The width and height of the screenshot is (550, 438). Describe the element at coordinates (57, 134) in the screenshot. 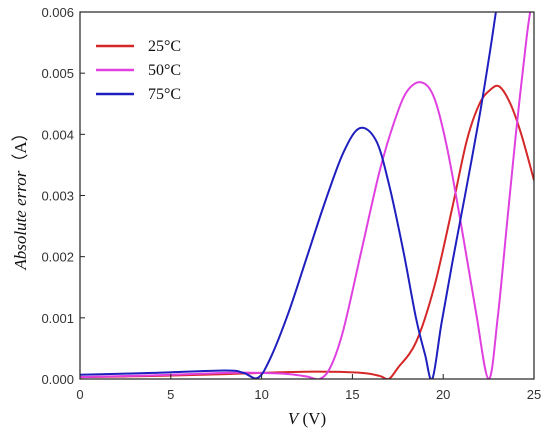

I see `y-tick-label: 0.004` at that location.